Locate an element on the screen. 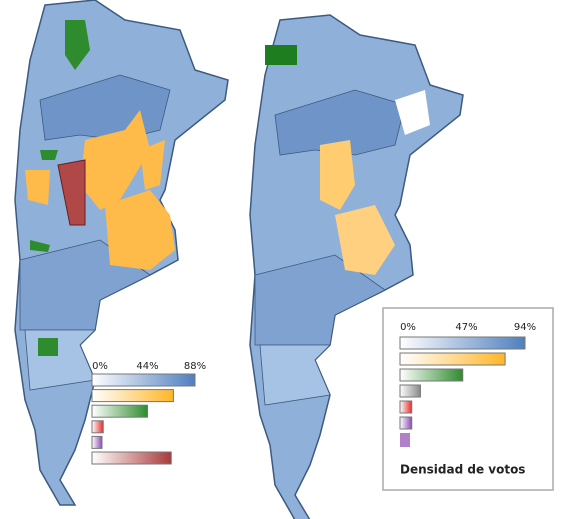  legend-tick-label: 94% is located at coordinates (525, 327).